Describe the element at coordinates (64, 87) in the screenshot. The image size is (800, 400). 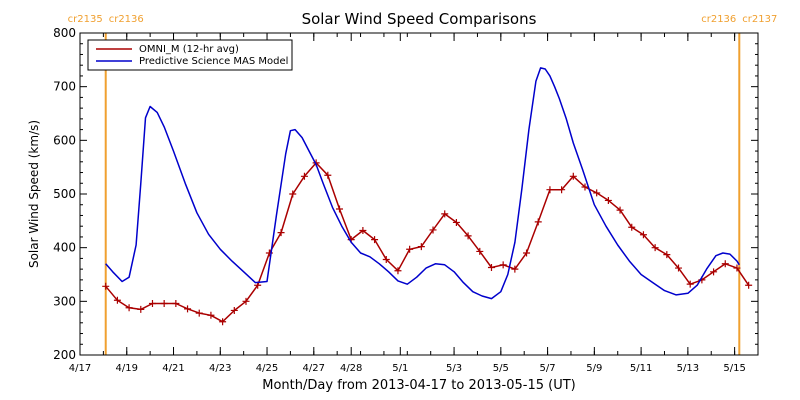
I see `y-tick-label: 700` at that location.